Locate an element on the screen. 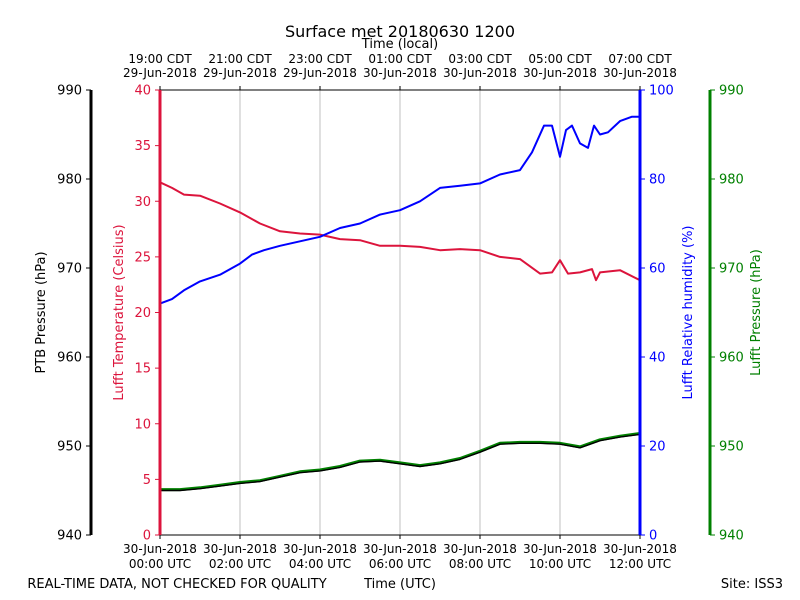 The image size is (800, 600). top-tick-time: 05:00 CDT is located at coordinates (560, 59).